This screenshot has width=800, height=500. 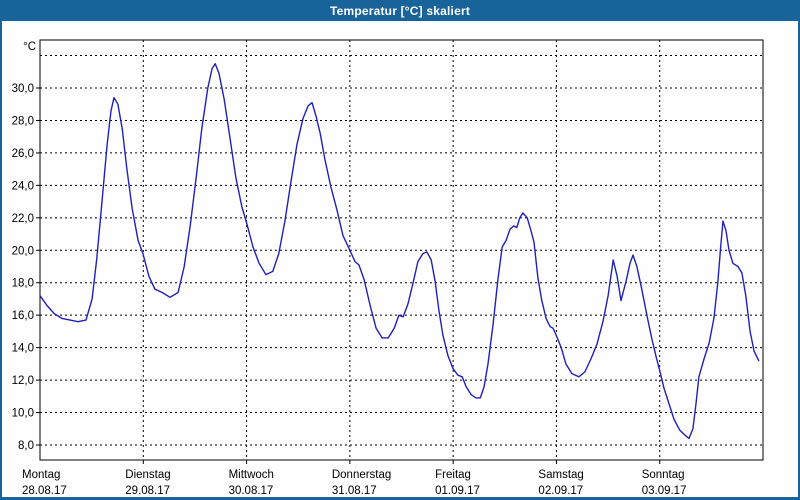 What do you see at coordinates (23, 154) in the screenshot?
I see `y-tick-label: 26,0` at bounding box center [23, 154].